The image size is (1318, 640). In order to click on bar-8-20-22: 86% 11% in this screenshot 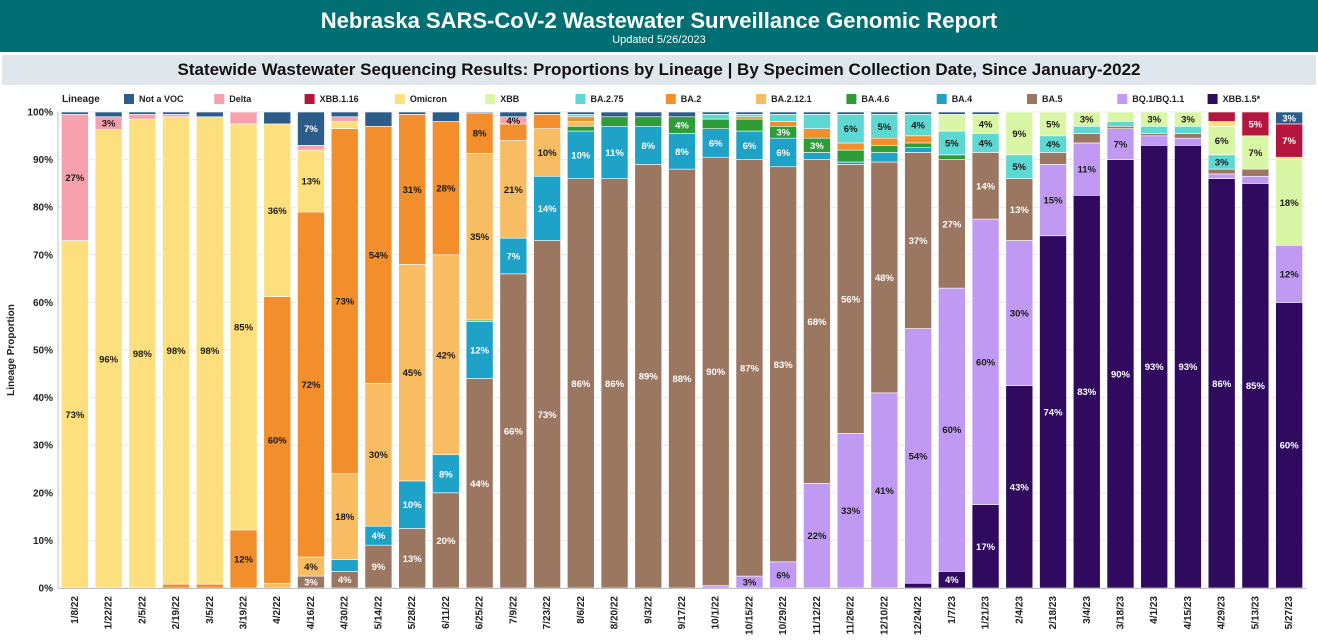, I will do `click(614, 350)`.